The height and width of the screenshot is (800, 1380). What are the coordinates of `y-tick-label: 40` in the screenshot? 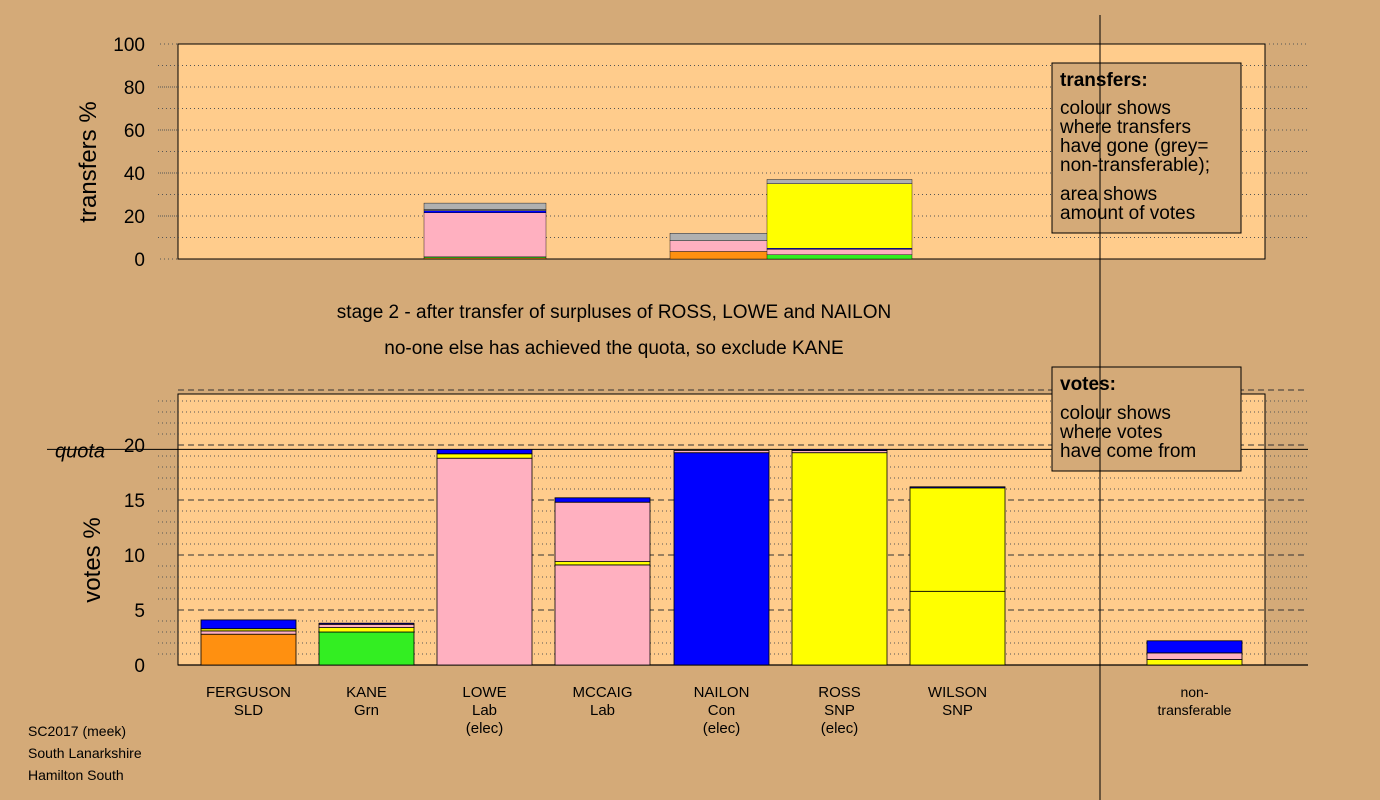 It's located at (134, 174).